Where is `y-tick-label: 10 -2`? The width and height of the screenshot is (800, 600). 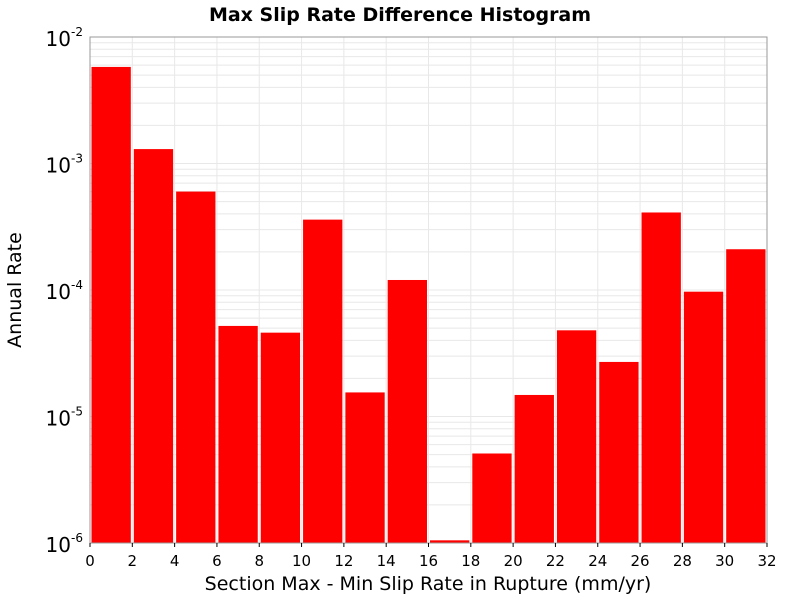
y-tick-label: 10 -2 is located at coordinates (64, 38).